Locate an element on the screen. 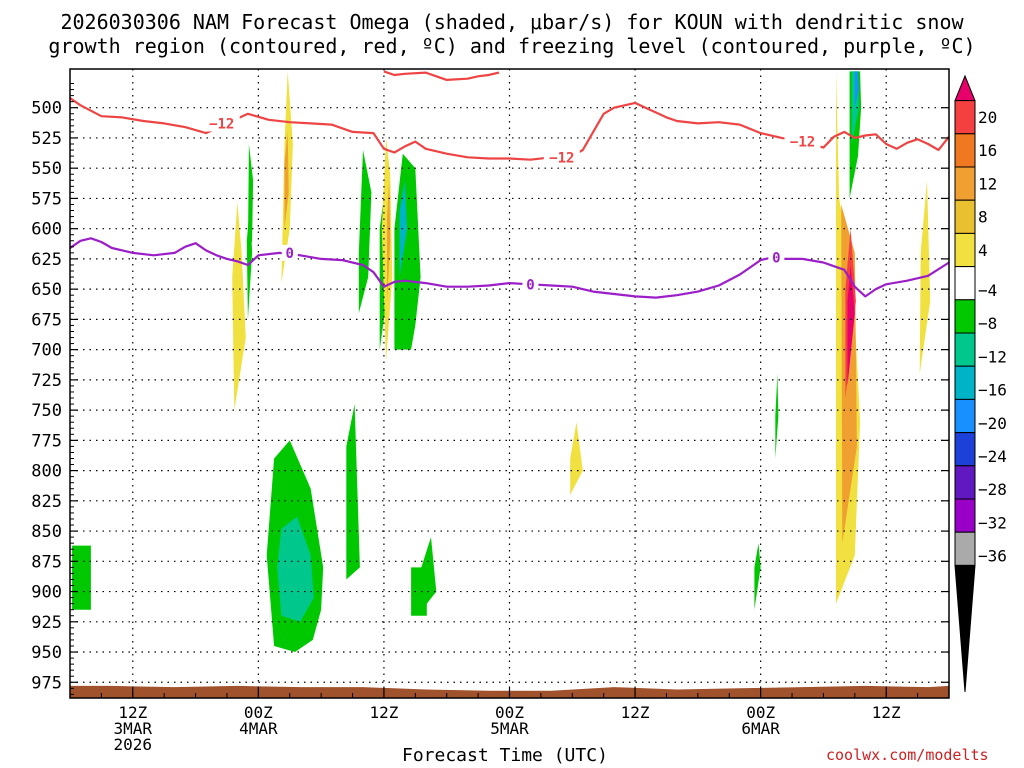  y-tick-label-600: 600 is located at coordinates (46, 230).